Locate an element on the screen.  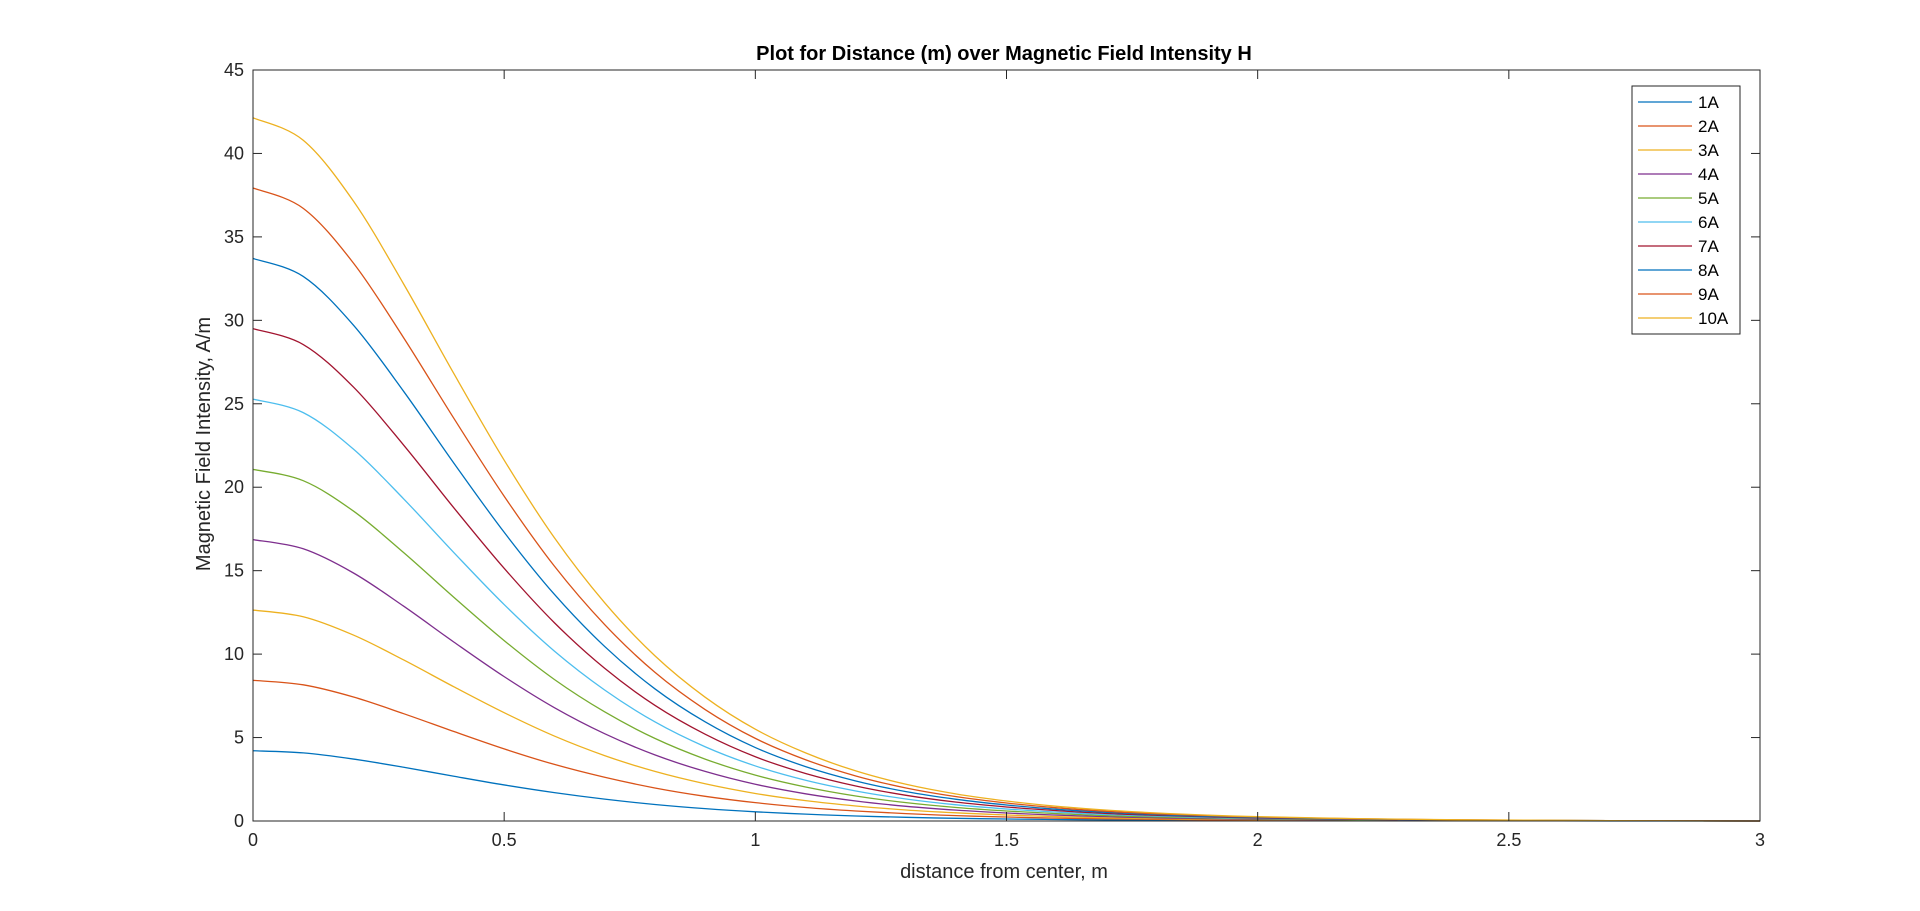
y-tick-label: 10 is located at coordinates (234, 654).